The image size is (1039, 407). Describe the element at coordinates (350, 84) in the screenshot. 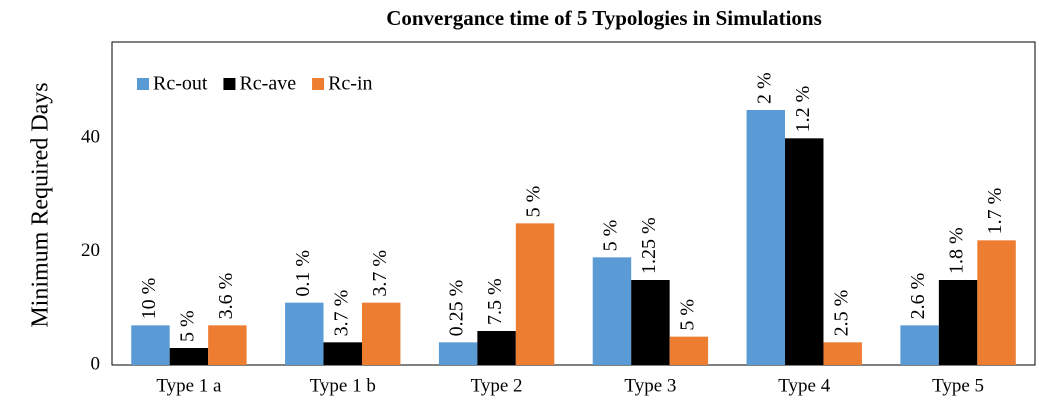

I see `legend-label: Rc-in` at that location.